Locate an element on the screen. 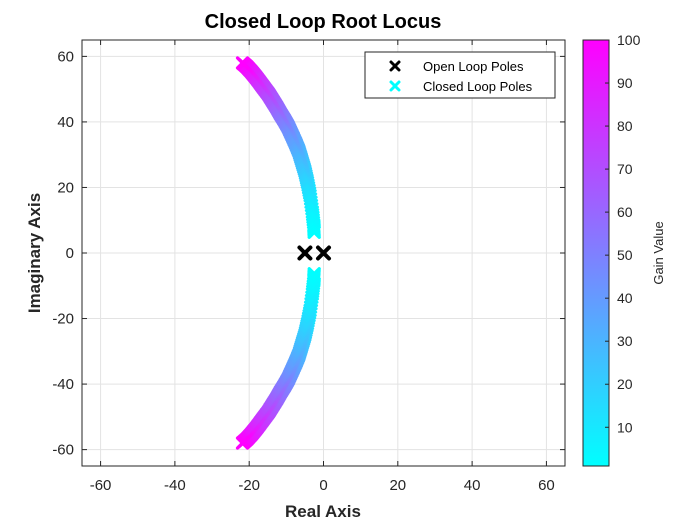  colorbar-tick-label: 20 is located at coordinates (625, 384).